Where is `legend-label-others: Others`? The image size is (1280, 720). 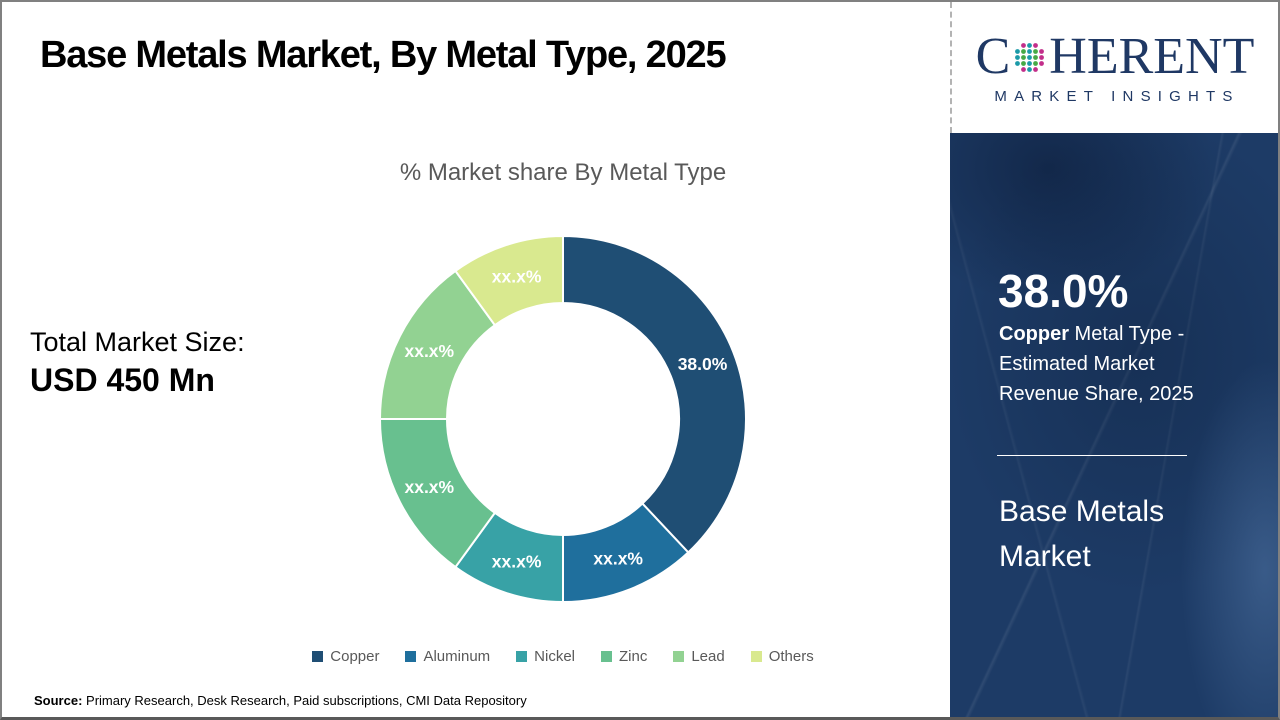 legend-label-others: Others is located at coordinates (791, 656).